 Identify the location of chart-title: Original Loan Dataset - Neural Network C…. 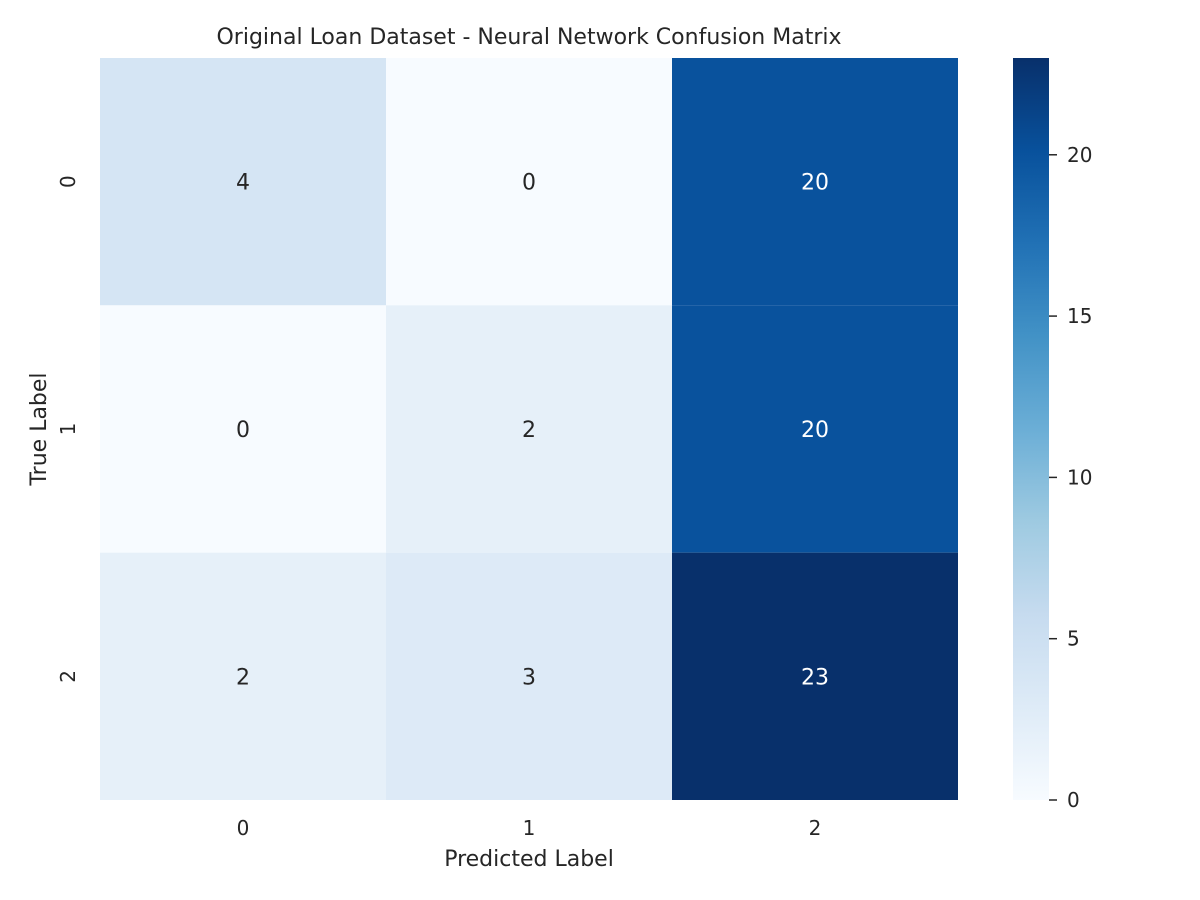
(528, 37).